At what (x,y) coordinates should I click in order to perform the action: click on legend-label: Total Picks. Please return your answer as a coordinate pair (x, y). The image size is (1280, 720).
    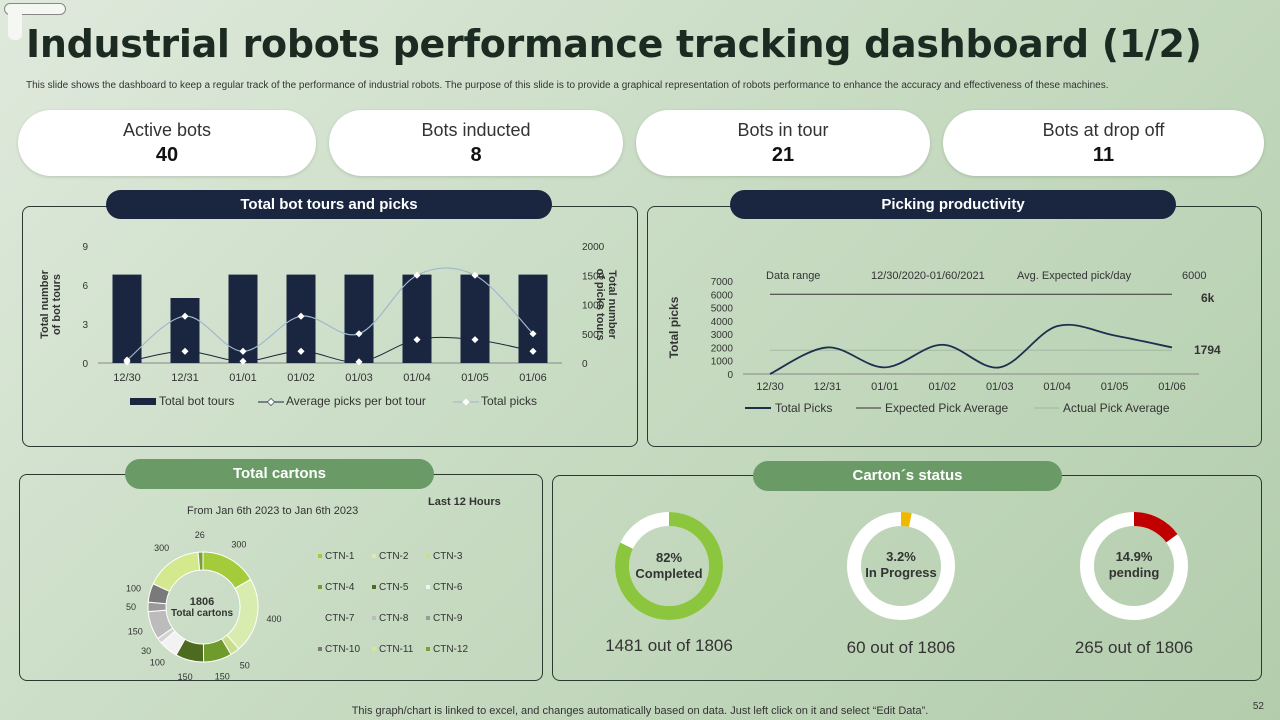
    Looking at the image, I should click on (803, 408).